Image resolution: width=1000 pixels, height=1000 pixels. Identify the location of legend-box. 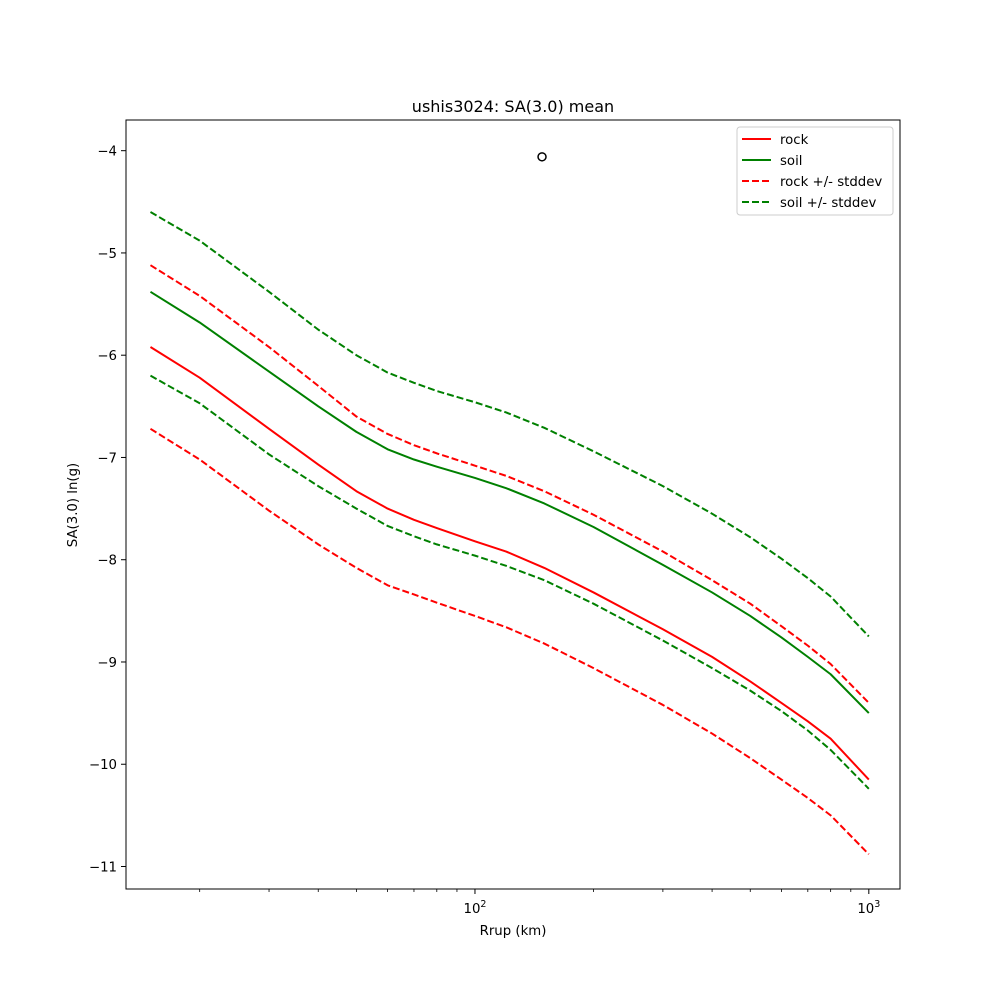
(815, 171).